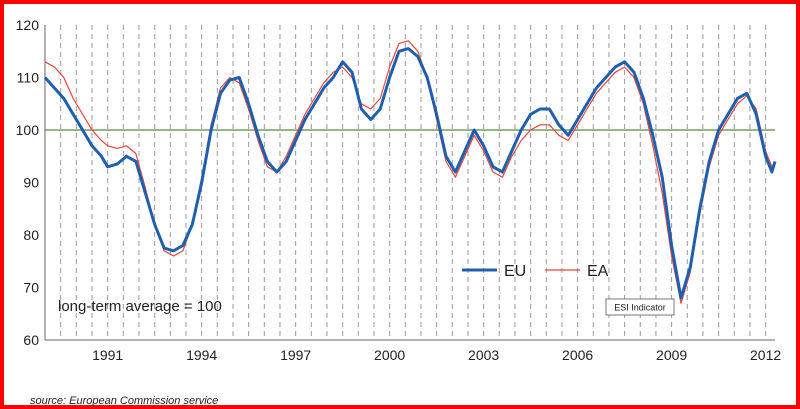 This screenshot has height=409, width=800. Describe the element at coordinates (515, 271) in the screenshot. I see `legend-label-eu: EU` at that location.